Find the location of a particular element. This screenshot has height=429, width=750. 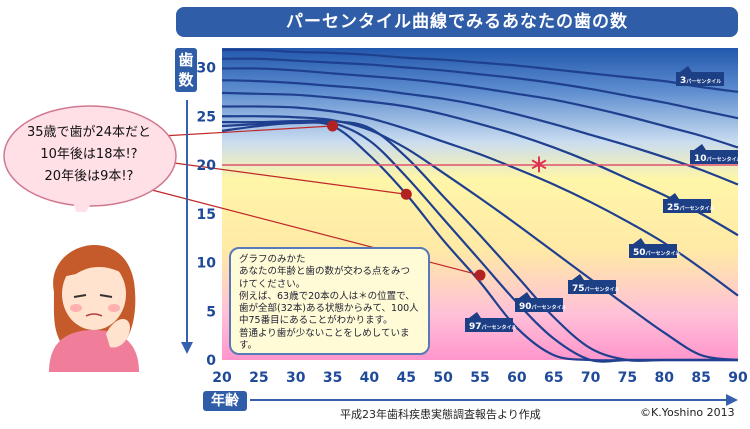

y-tick-15: 15 is located at coordinates (206, 215).